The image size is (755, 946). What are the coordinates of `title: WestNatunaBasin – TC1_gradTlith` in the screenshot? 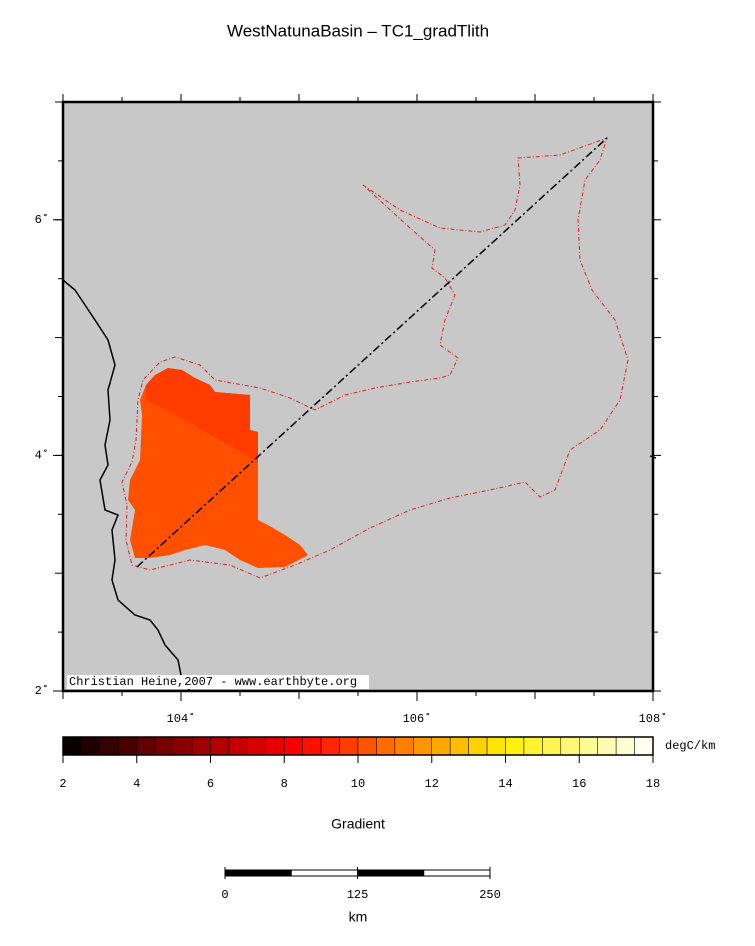 It's located at (358, 30).